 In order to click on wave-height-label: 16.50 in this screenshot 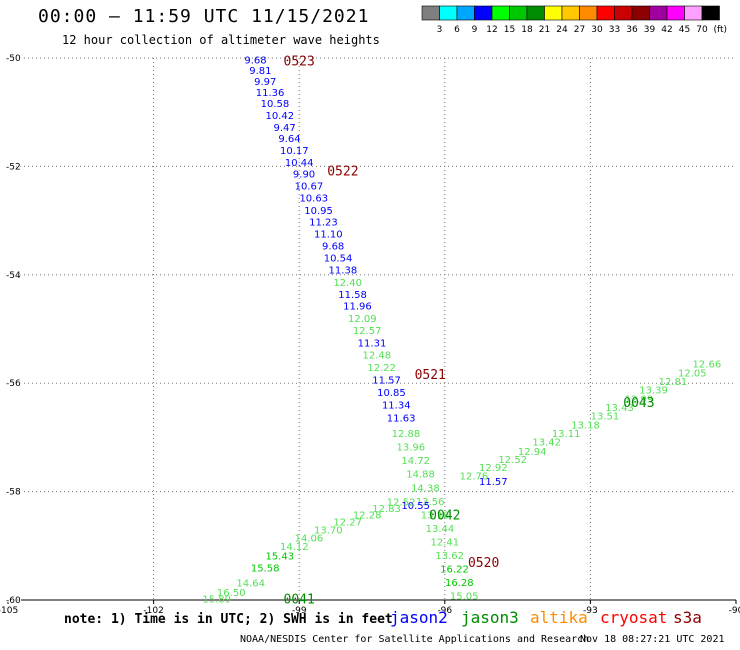, I will do `click(231, 593)`.